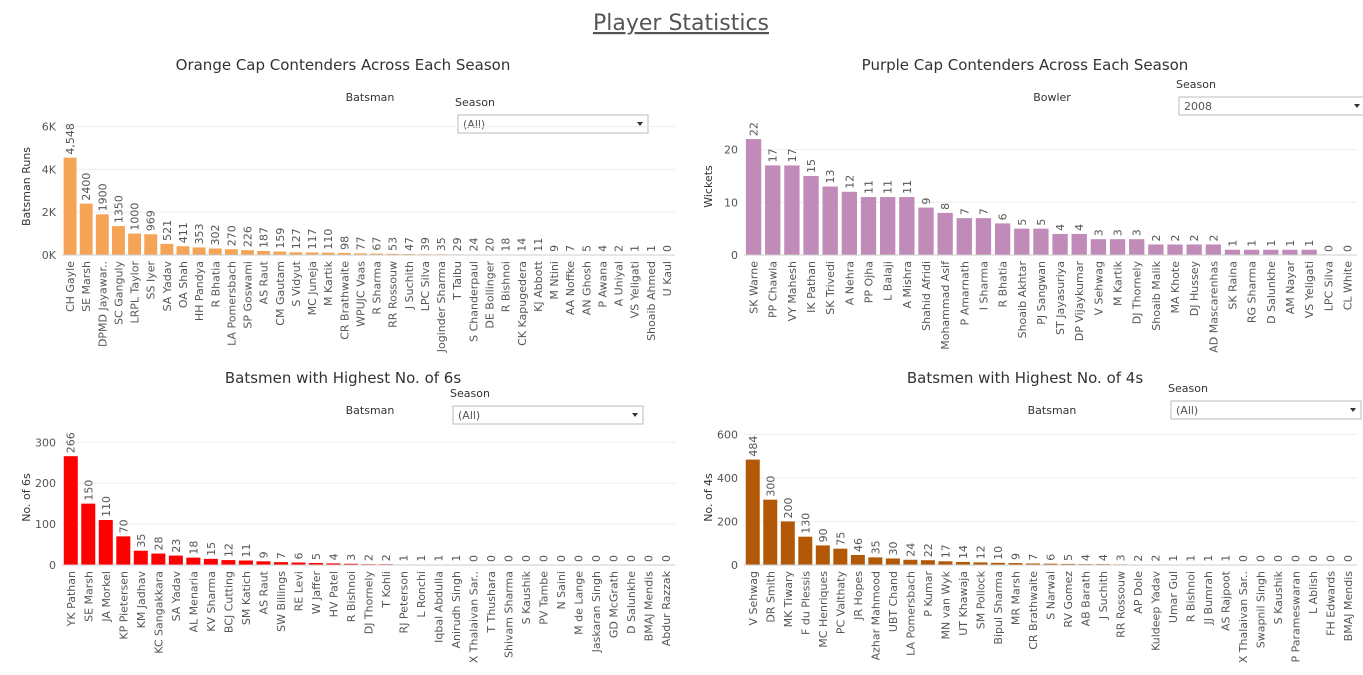  What do you see at coordinates (264, 237) in the screenshot?
I see `value-label: 187` at bounding box center [264, 237].